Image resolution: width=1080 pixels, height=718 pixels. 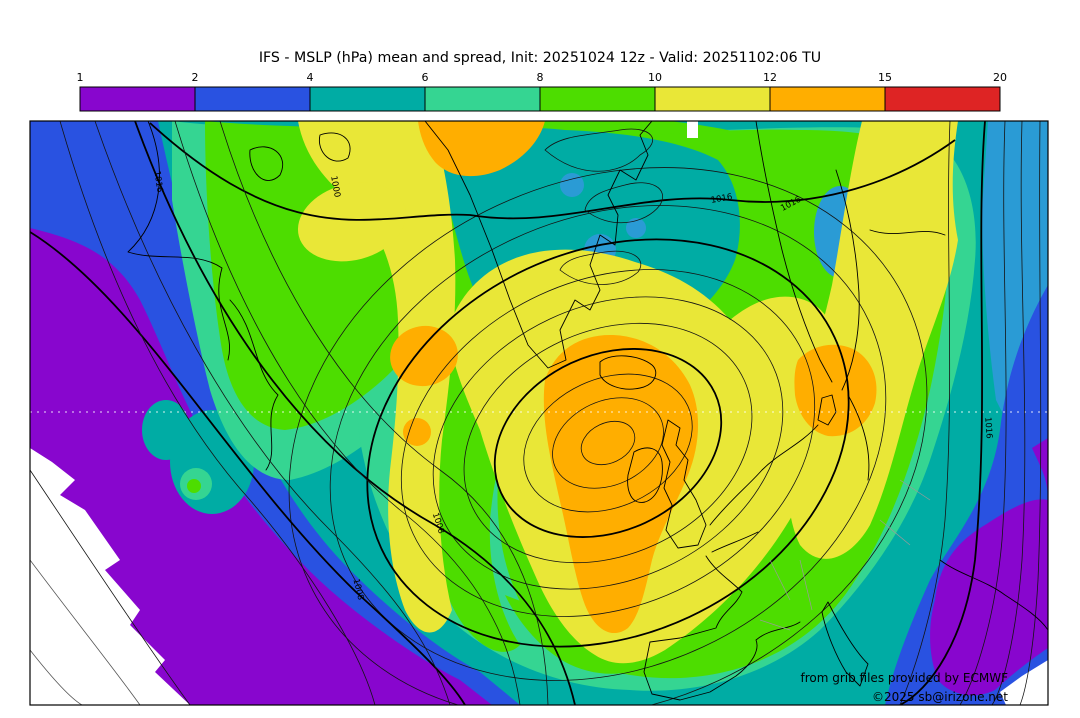 I want to click on spread-fill-orange-top, so click(x=481, y=149).